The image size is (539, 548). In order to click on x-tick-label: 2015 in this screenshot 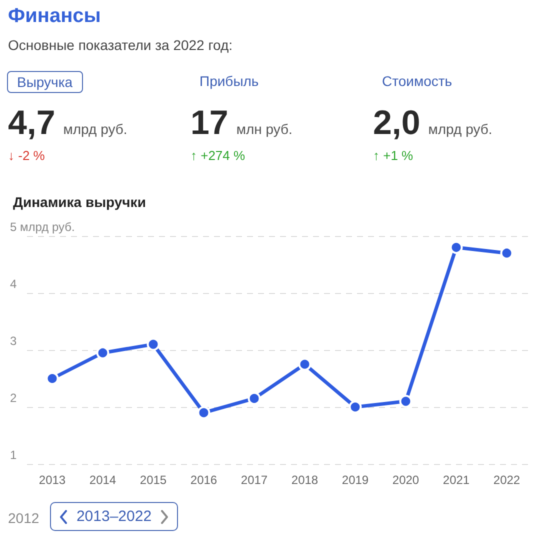, I will do `click(153, 480)`.